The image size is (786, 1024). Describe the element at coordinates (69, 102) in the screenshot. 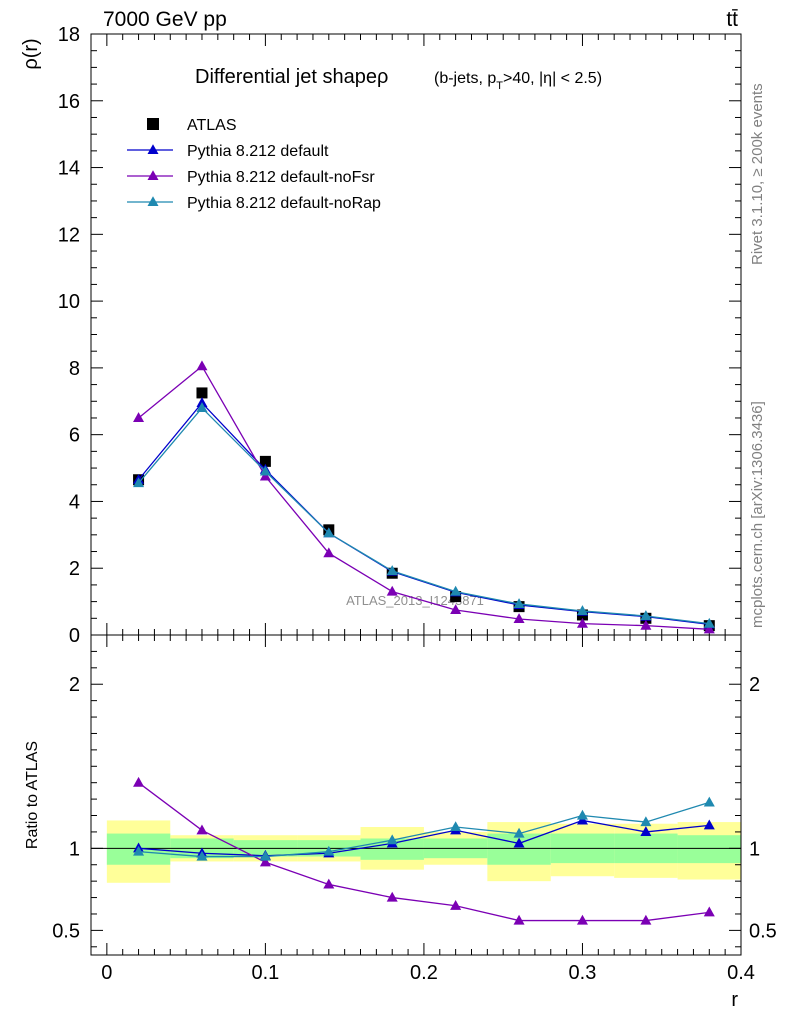

I see `y-tick-label-main: 16` at that location.